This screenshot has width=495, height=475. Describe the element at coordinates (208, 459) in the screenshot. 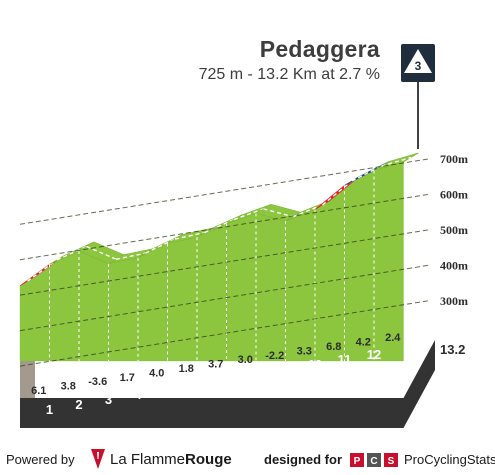

I see `brand-bold: Rouge` at that location.